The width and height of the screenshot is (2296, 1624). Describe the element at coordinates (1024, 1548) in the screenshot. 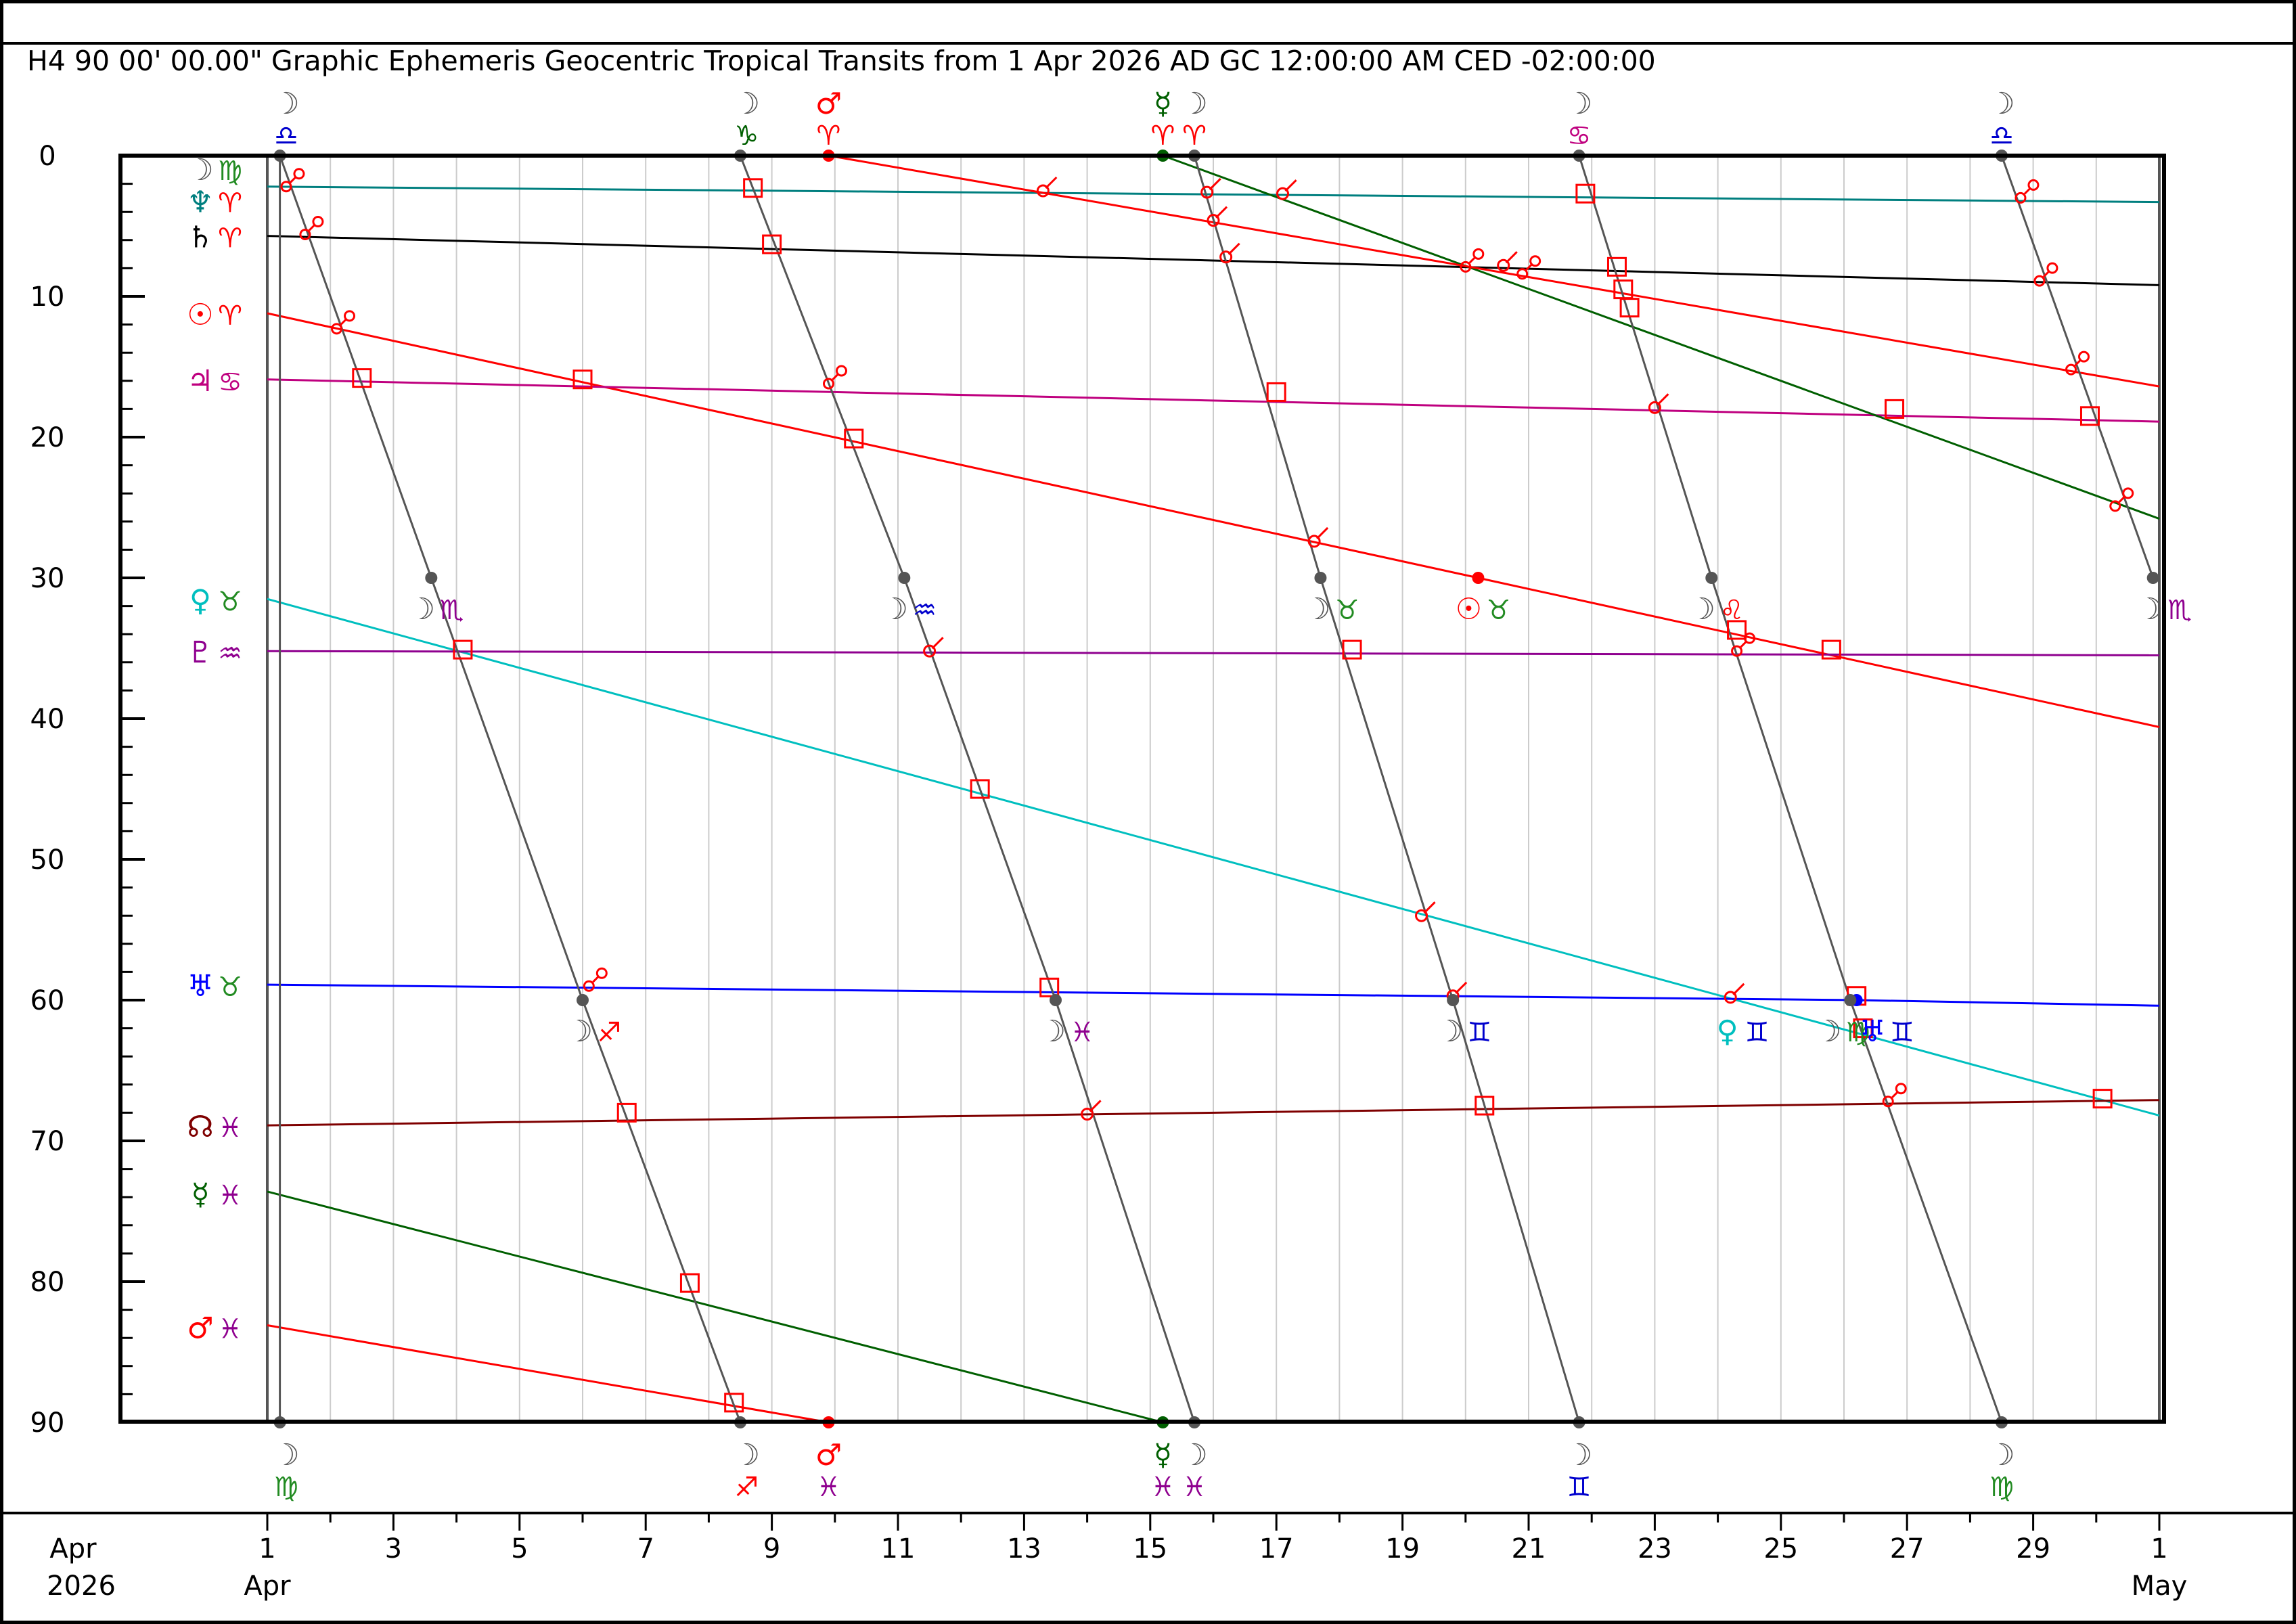

I see `x-tick-label: 13` at that location.